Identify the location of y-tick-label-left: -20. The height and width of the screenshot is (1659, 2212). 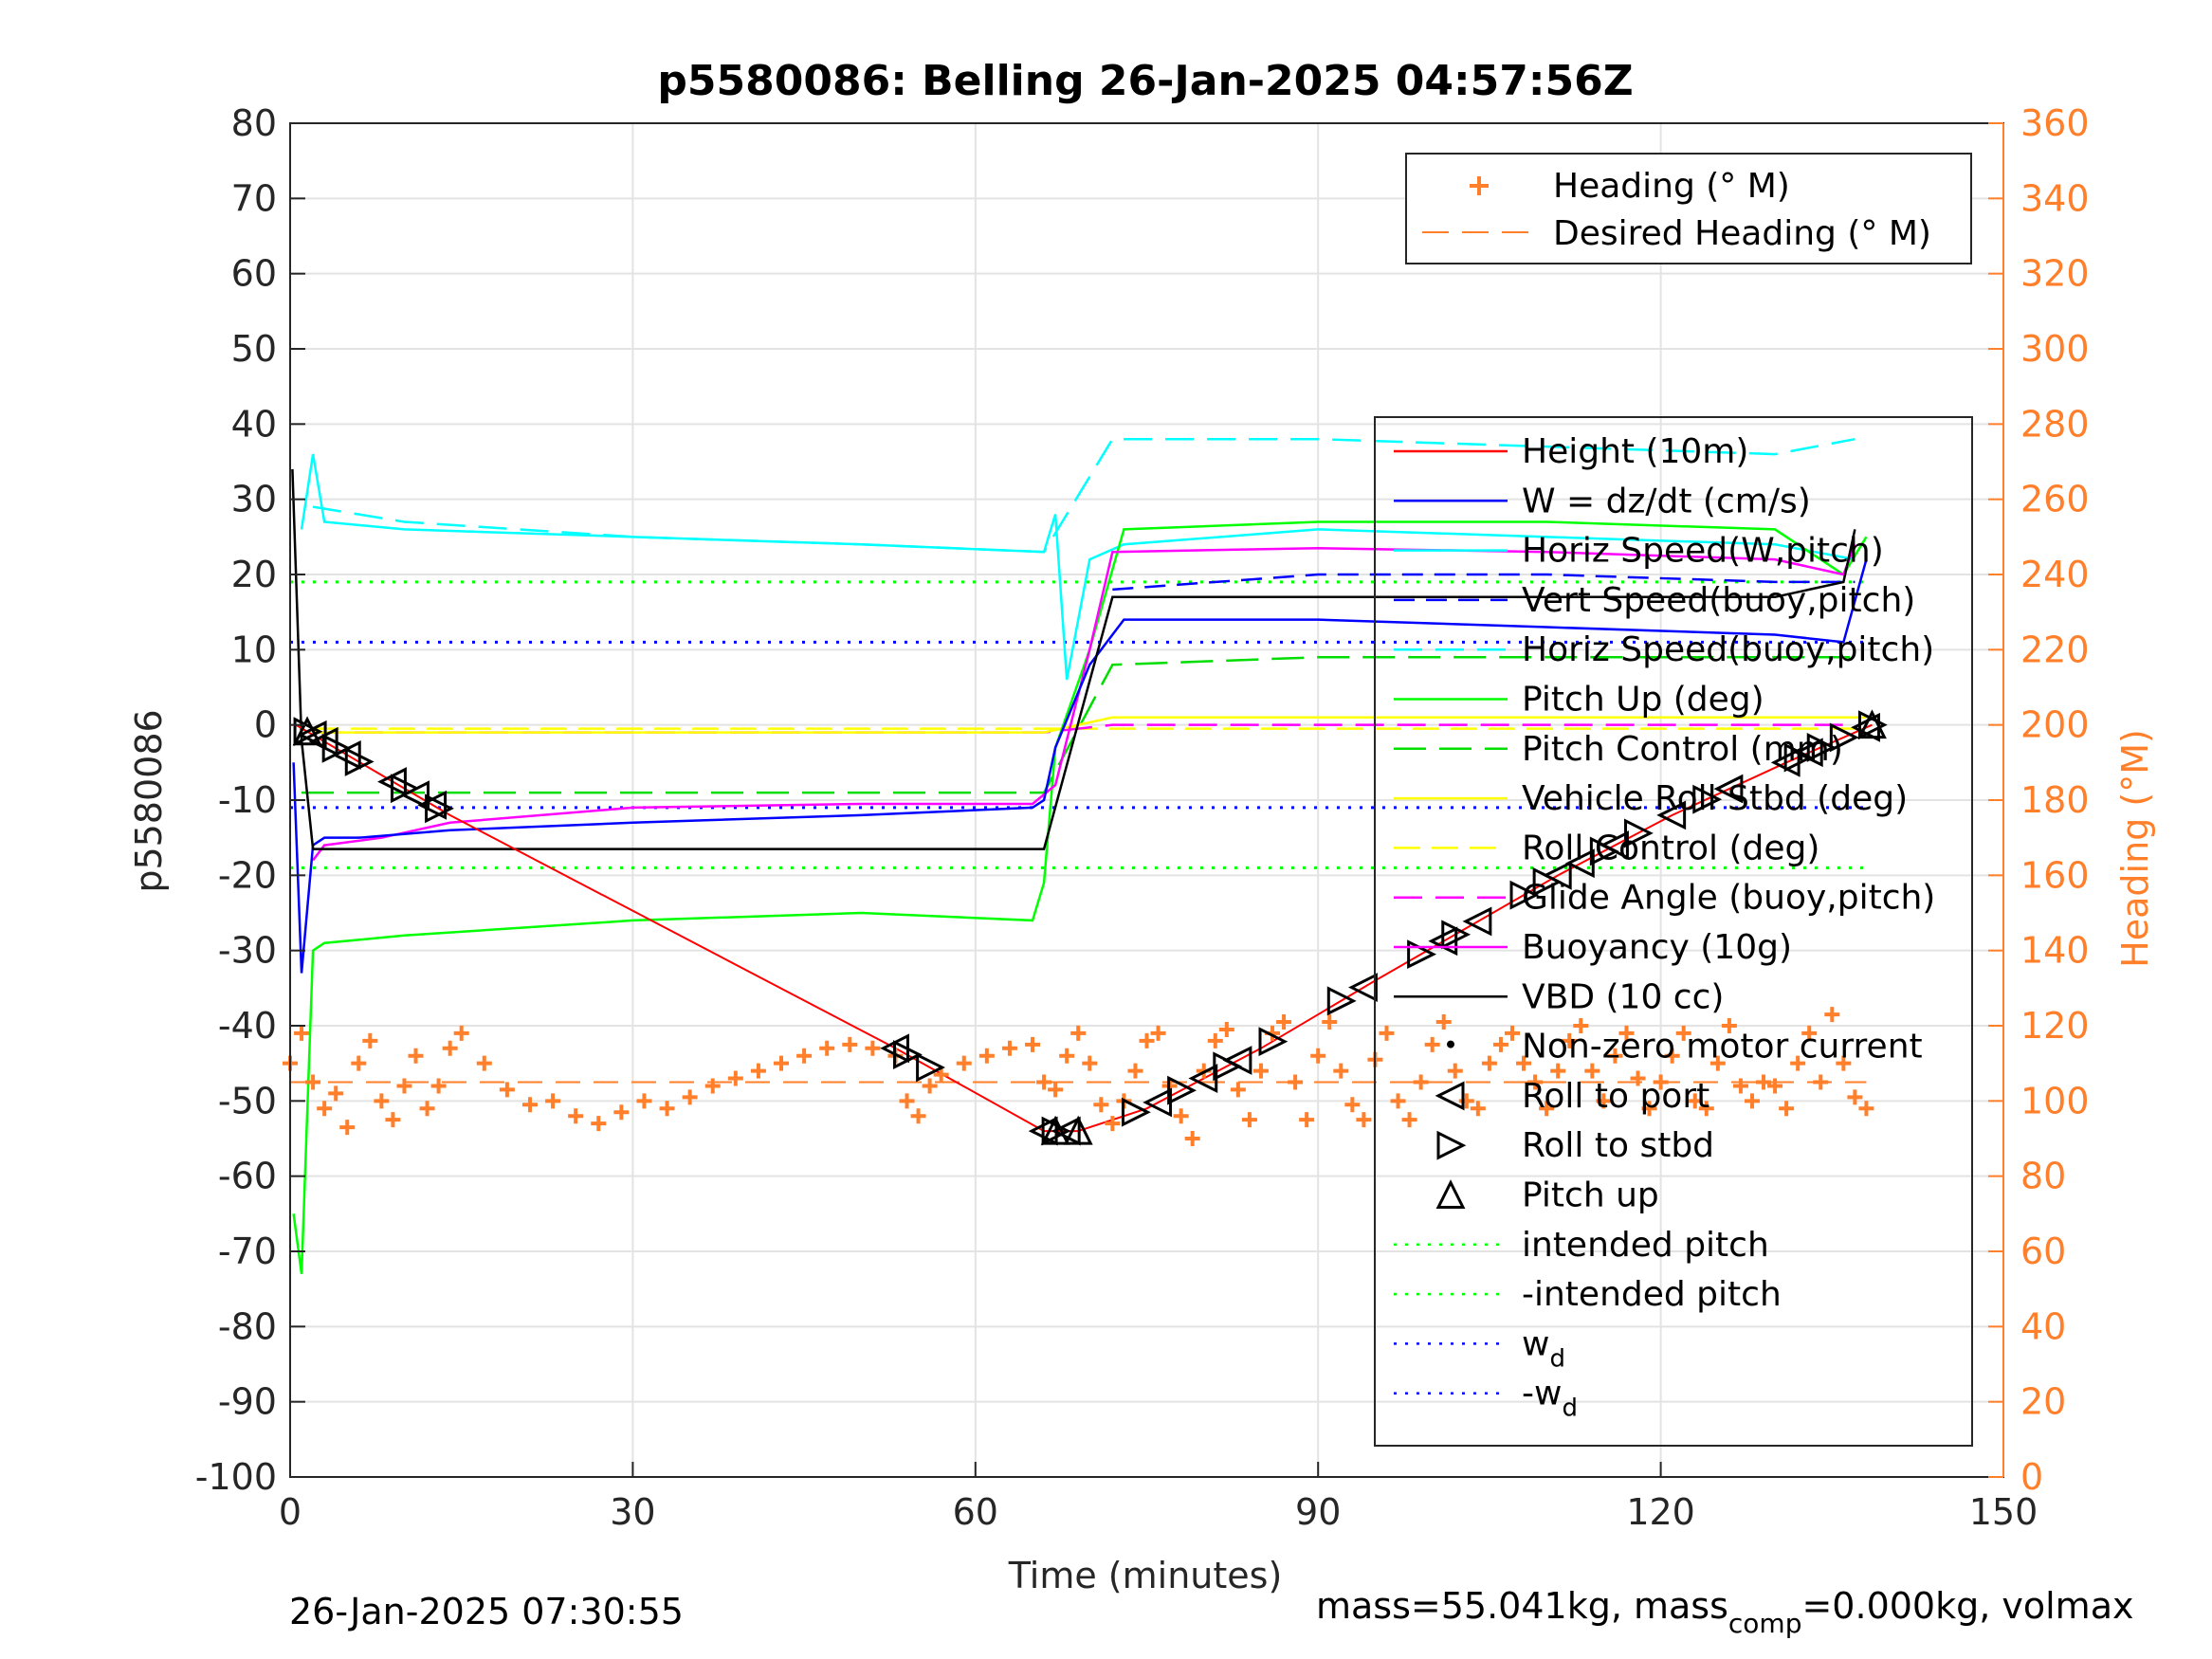
(247, 875).